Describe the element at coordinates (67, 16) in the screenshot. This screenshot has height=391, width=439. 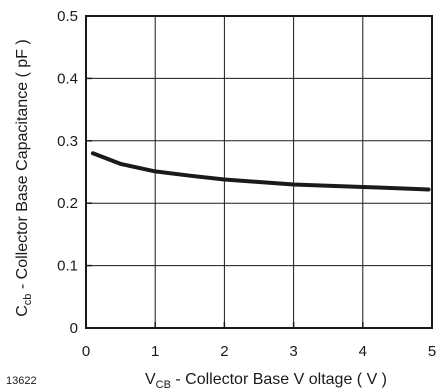
I see `y-tick-label: 0.5` at that location.